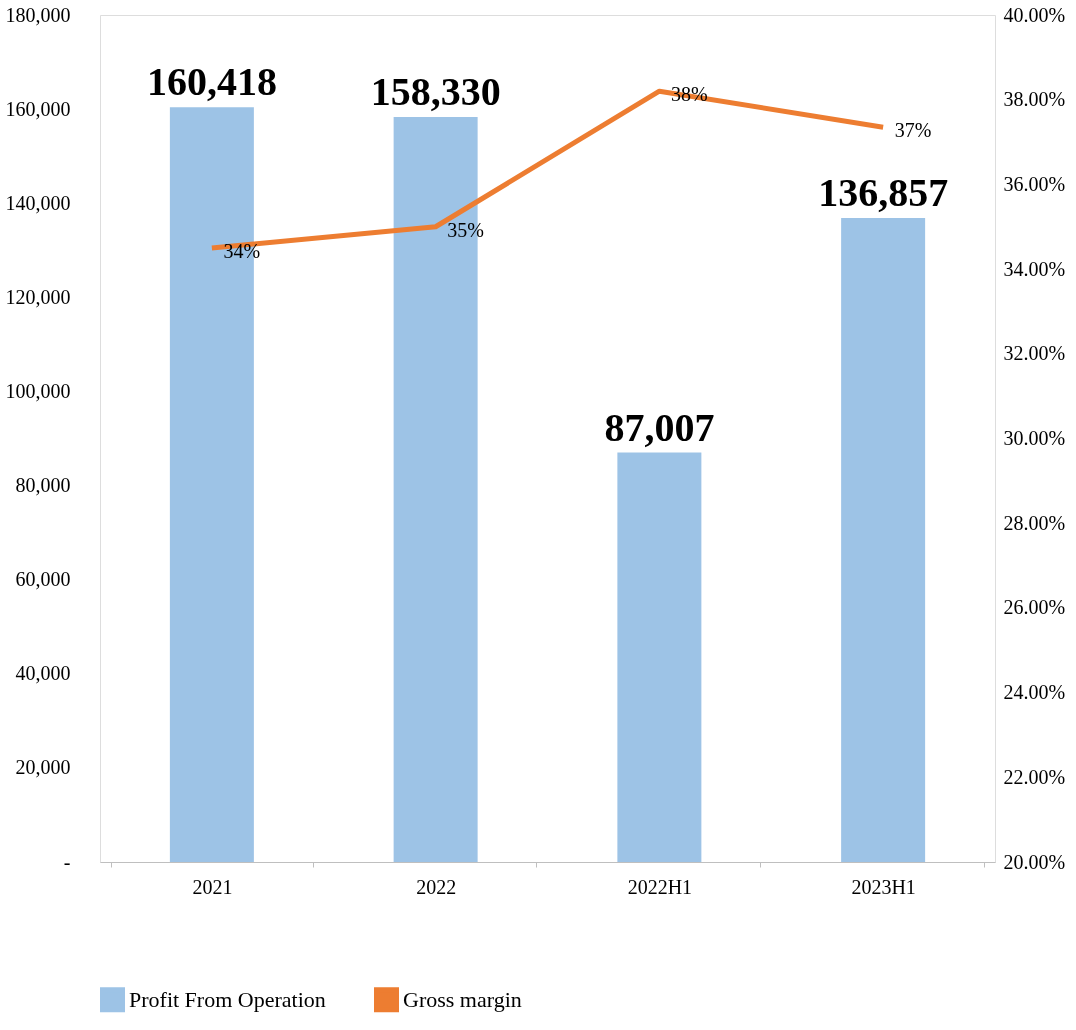  What do you see at coordinates (211, 82) in the screenshot?
I see `data-label: 160,418` at bounding box center [211, 82].